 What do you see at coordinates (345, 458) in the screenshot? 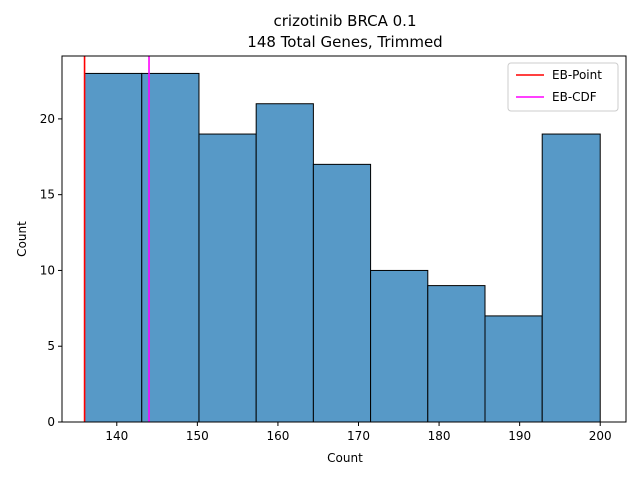
I see `x-axis-label: Count` at bounding box center [345, 458].